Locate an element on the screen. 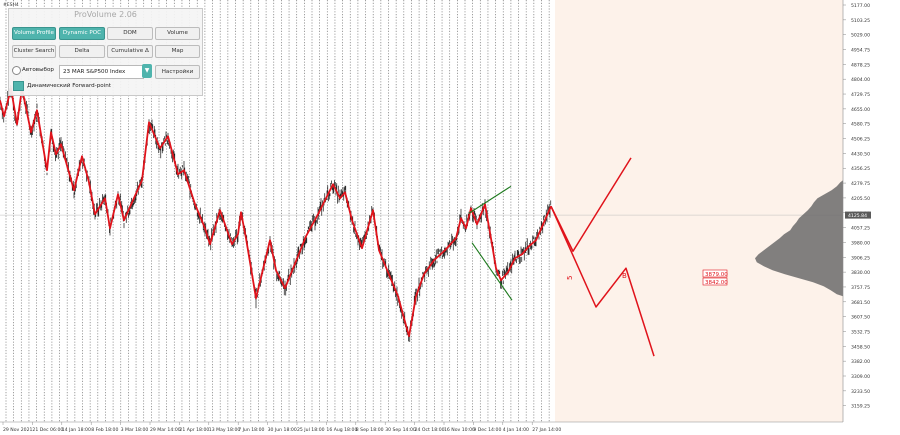 Image resolution: width=900 pixels, height=435 pixels. dom-button: DOM is located at coordinates (130, 33).